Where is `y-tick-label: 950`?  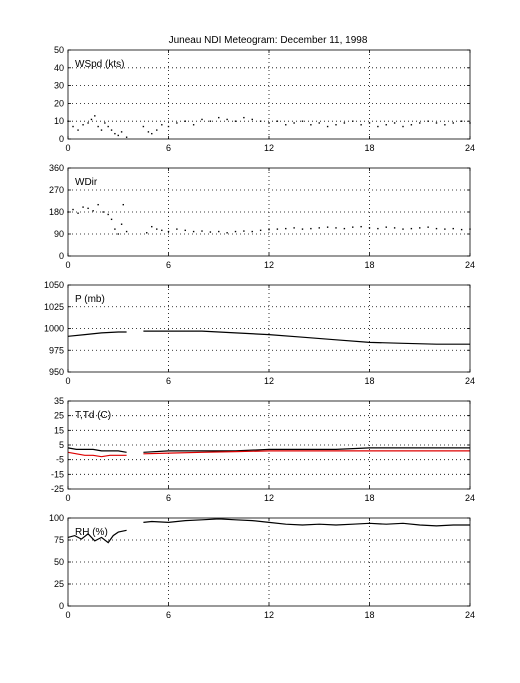
y-tick-label: 950 is located at coordinates (56, 372).